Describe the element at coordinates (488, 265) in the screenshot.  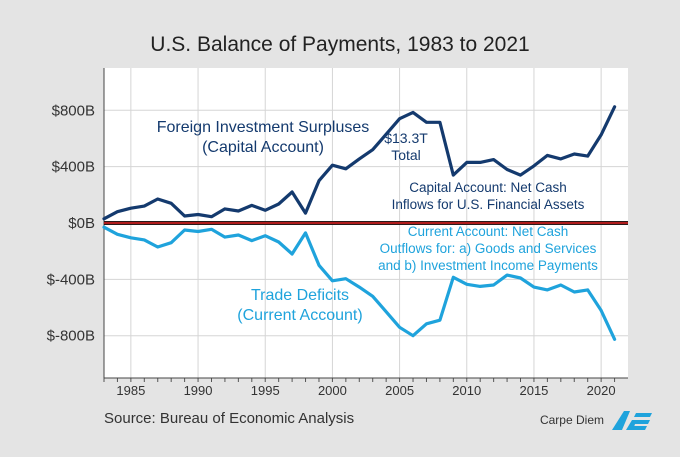
I see `current-account-note: and b) Investment Income Payments` at that location.